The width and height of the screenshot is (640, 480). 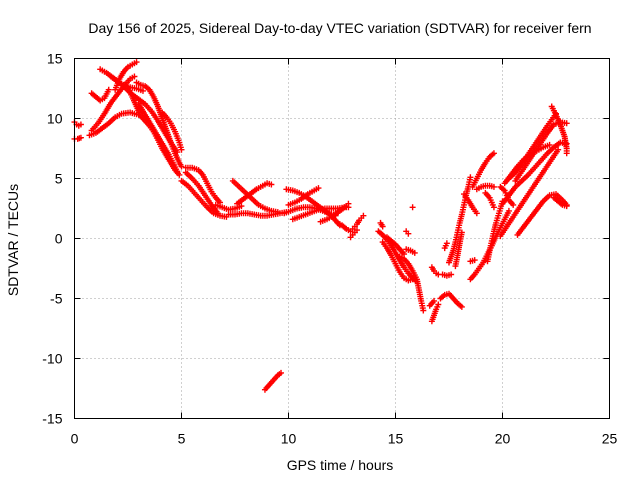 I want to click on x-tick-label: 10, so click(x=289, y=439).